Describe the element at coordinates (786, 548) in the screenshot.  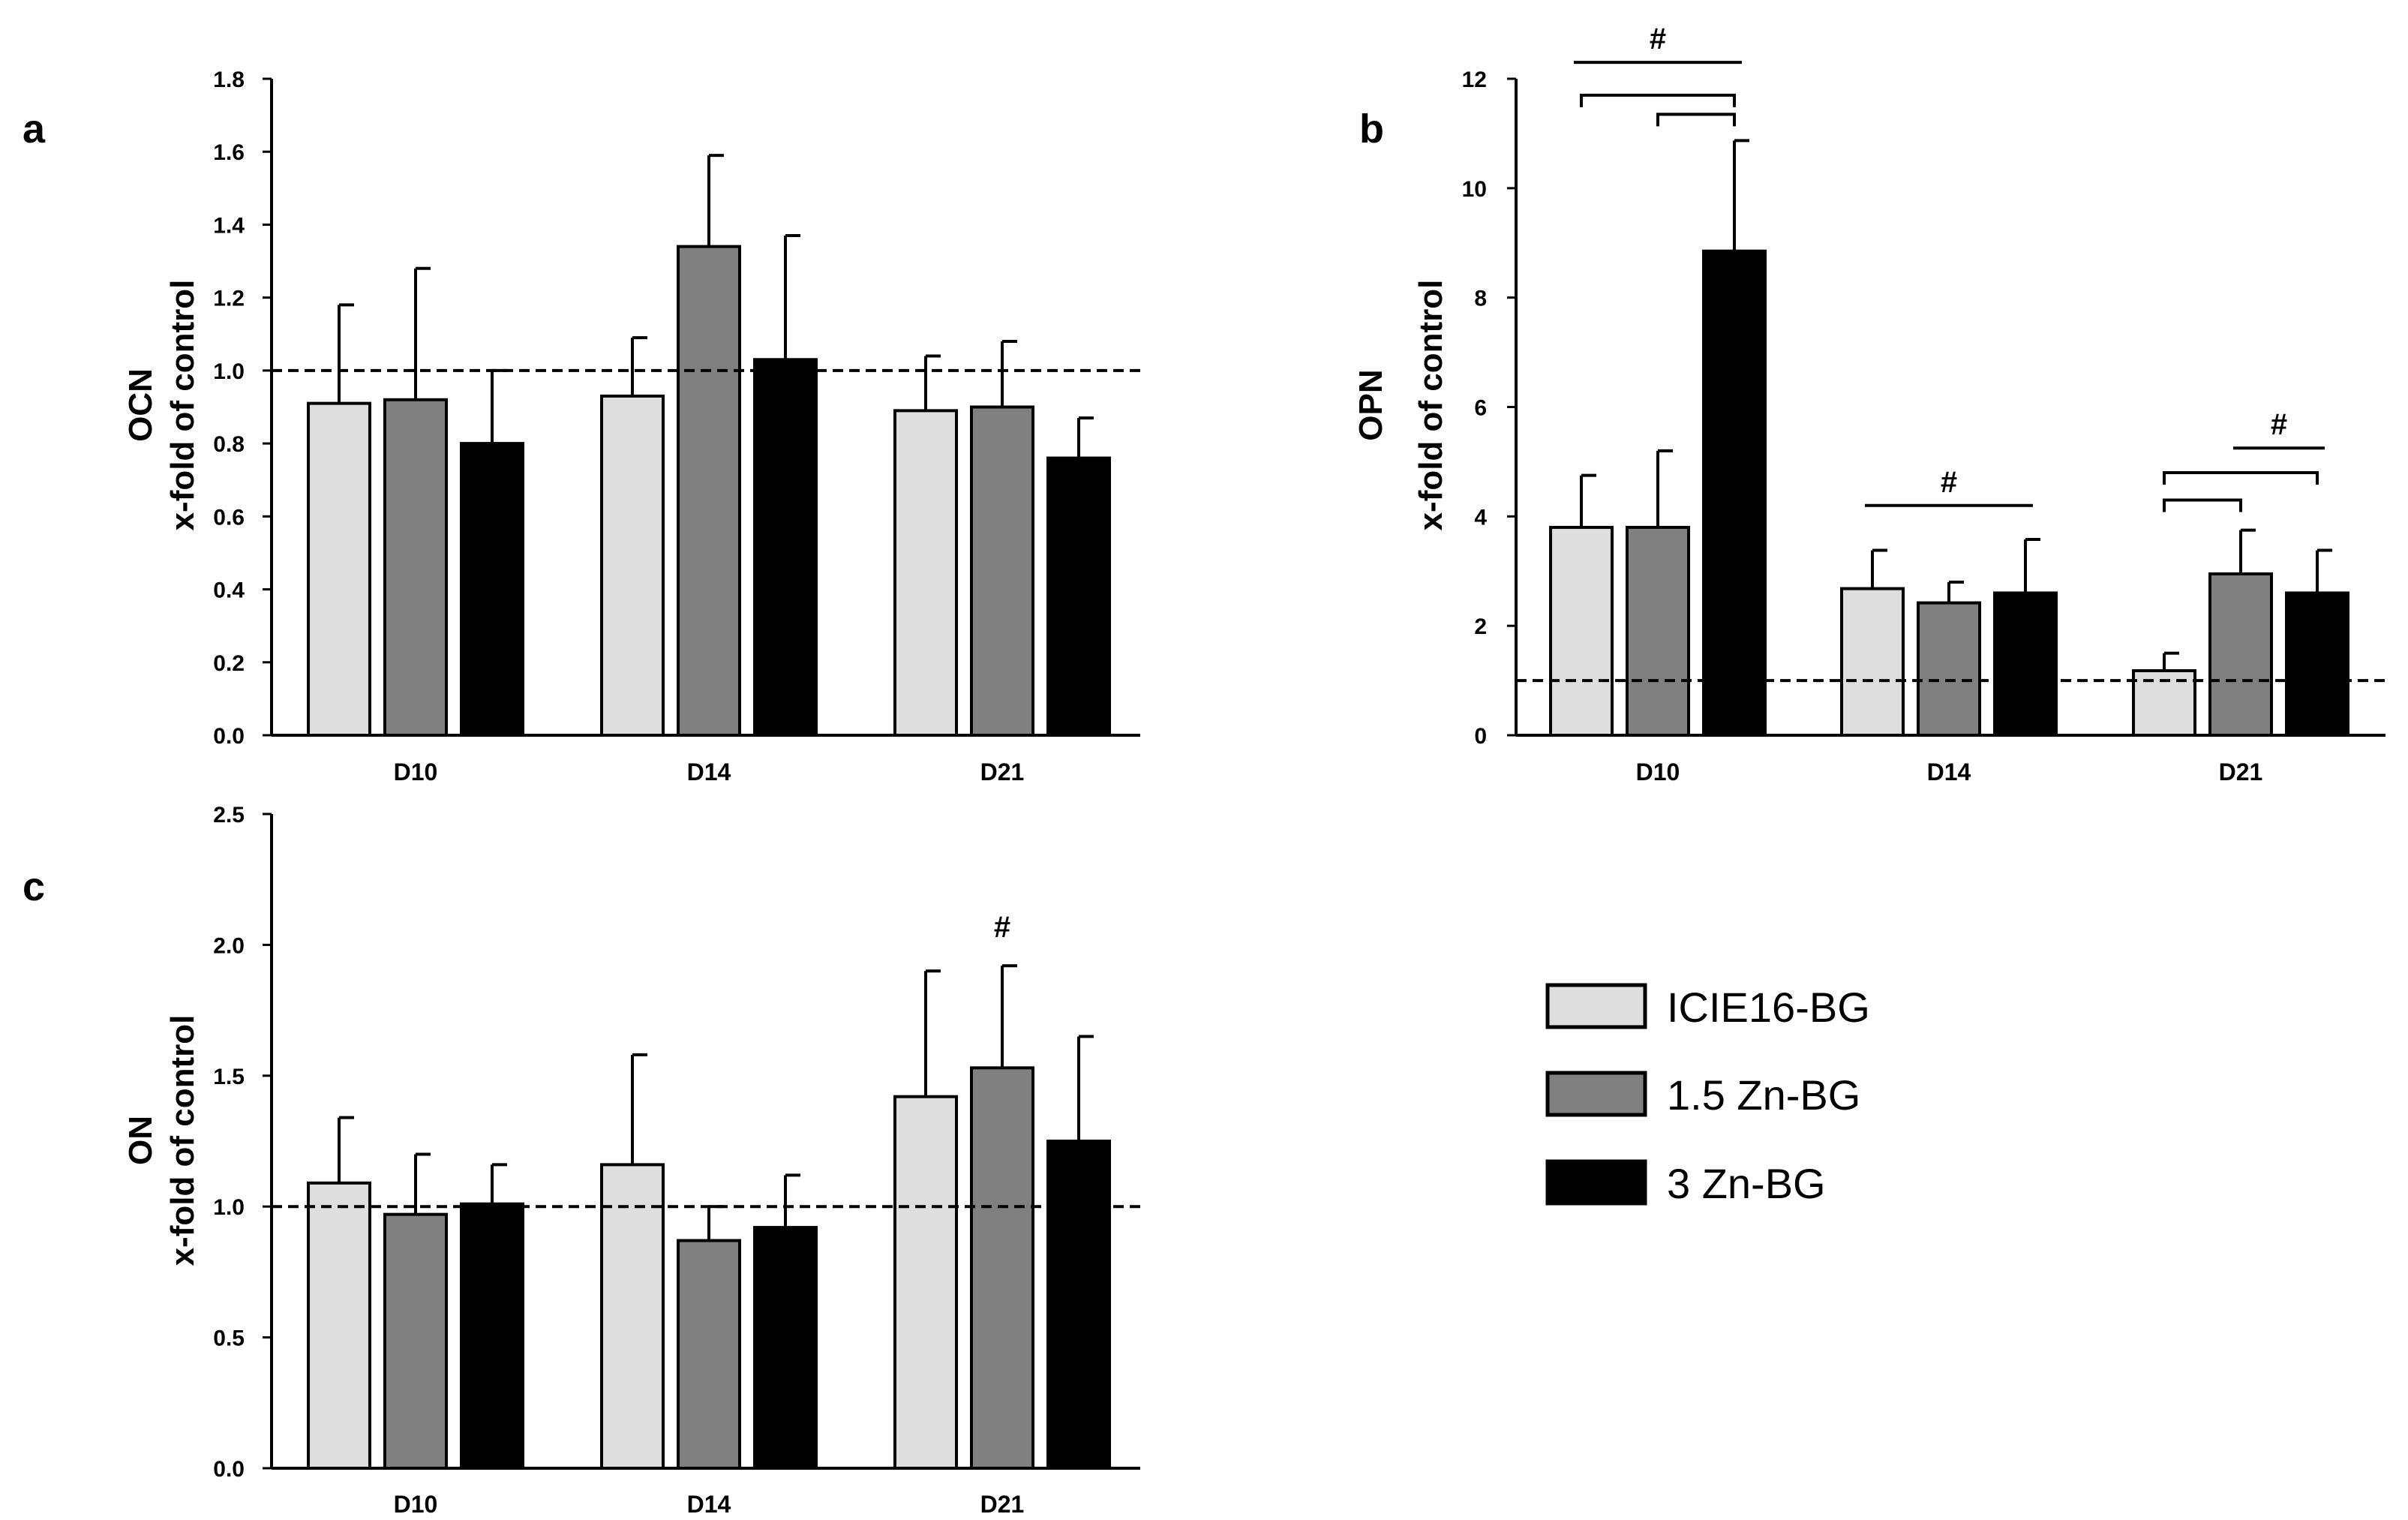
I see `bar-a-D14-s2` at that location.